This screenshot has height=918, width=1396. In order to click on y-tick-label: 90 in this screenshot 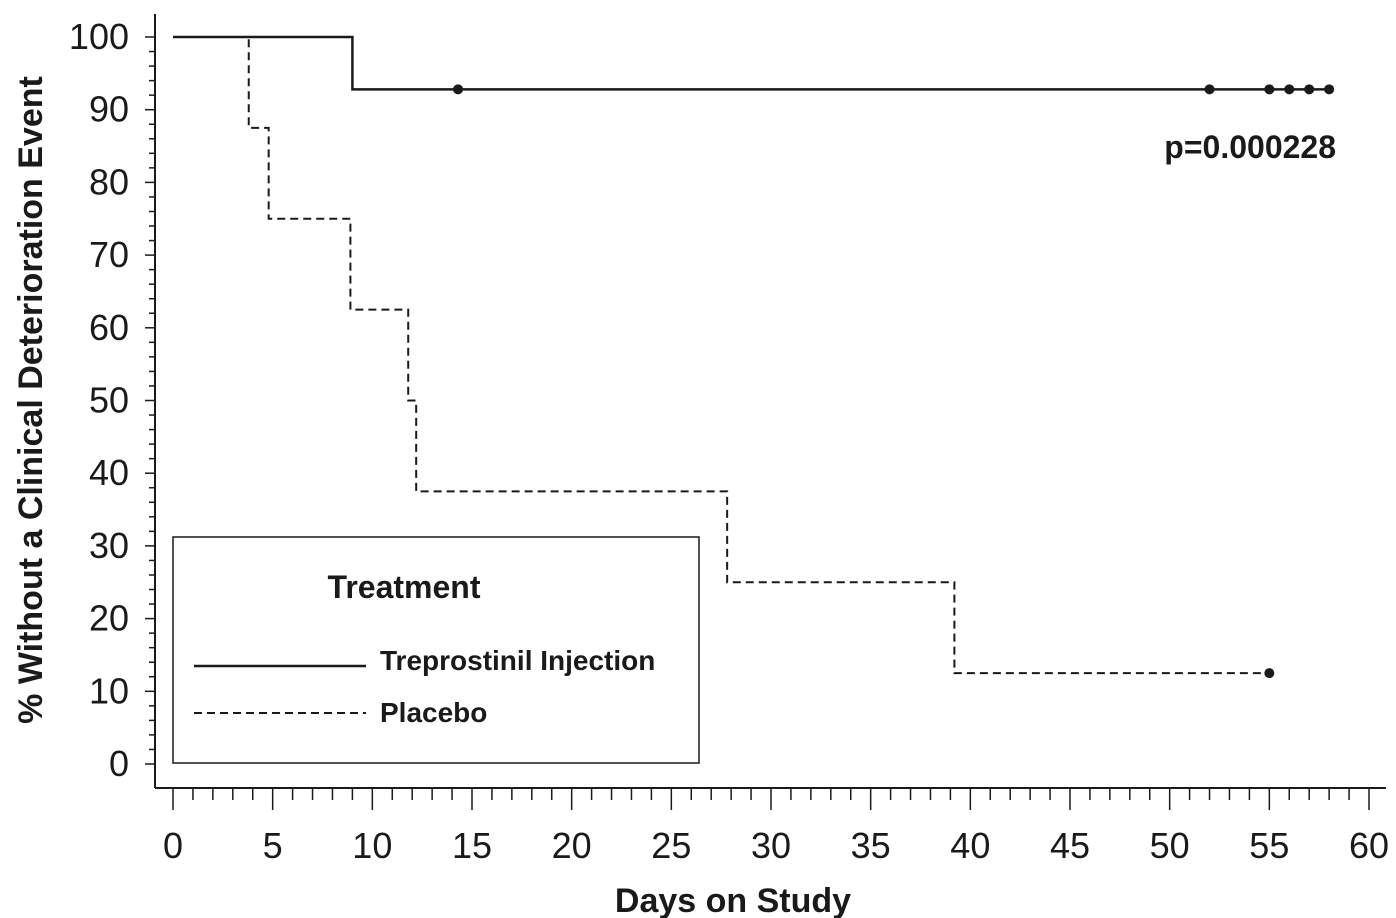, I will do `click(109, 109)`.